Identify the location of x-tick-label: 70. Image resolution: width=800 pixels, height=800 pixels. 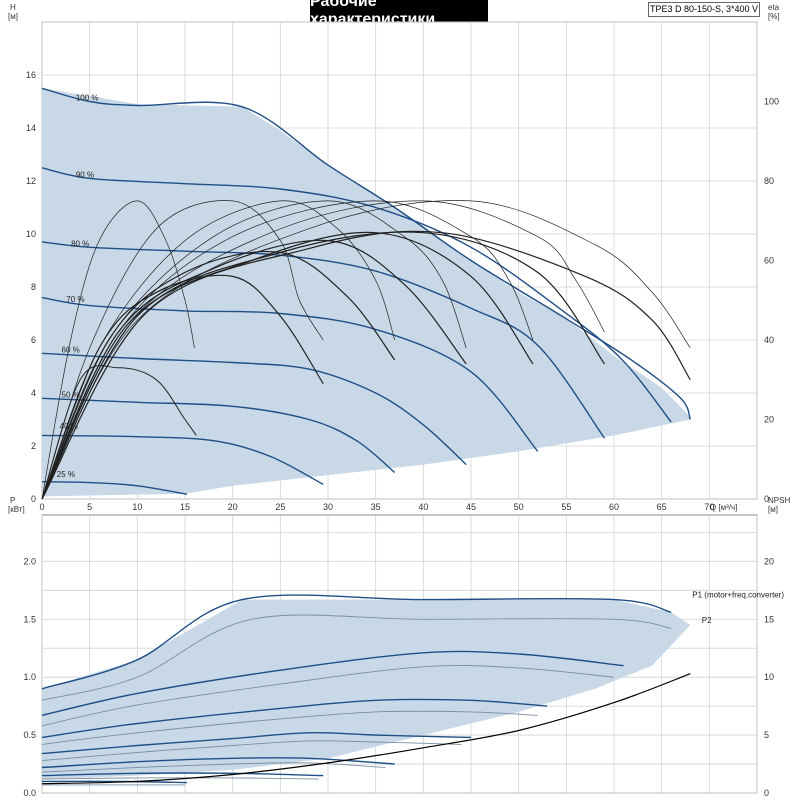
(709, 507).